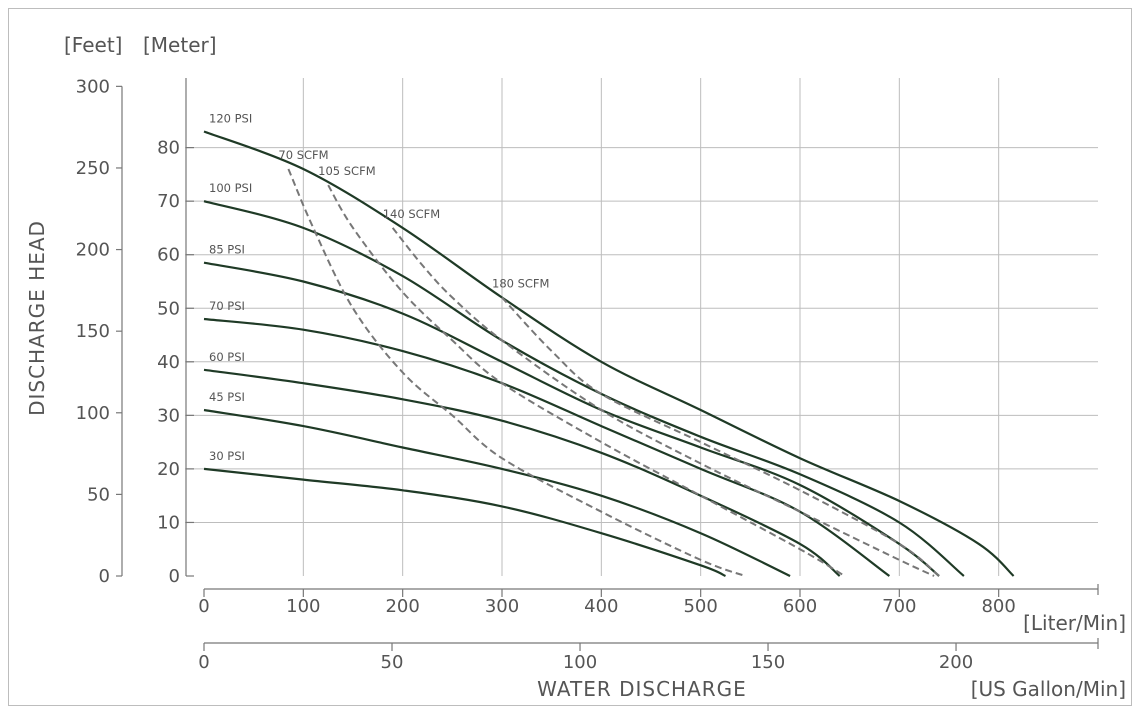 This screenshot has width=1141, height=714. What do you see at coordinates (899, 606) in the screenshot?
I see `x-tick-label-liter: 700` at bounding box center [899, 606].